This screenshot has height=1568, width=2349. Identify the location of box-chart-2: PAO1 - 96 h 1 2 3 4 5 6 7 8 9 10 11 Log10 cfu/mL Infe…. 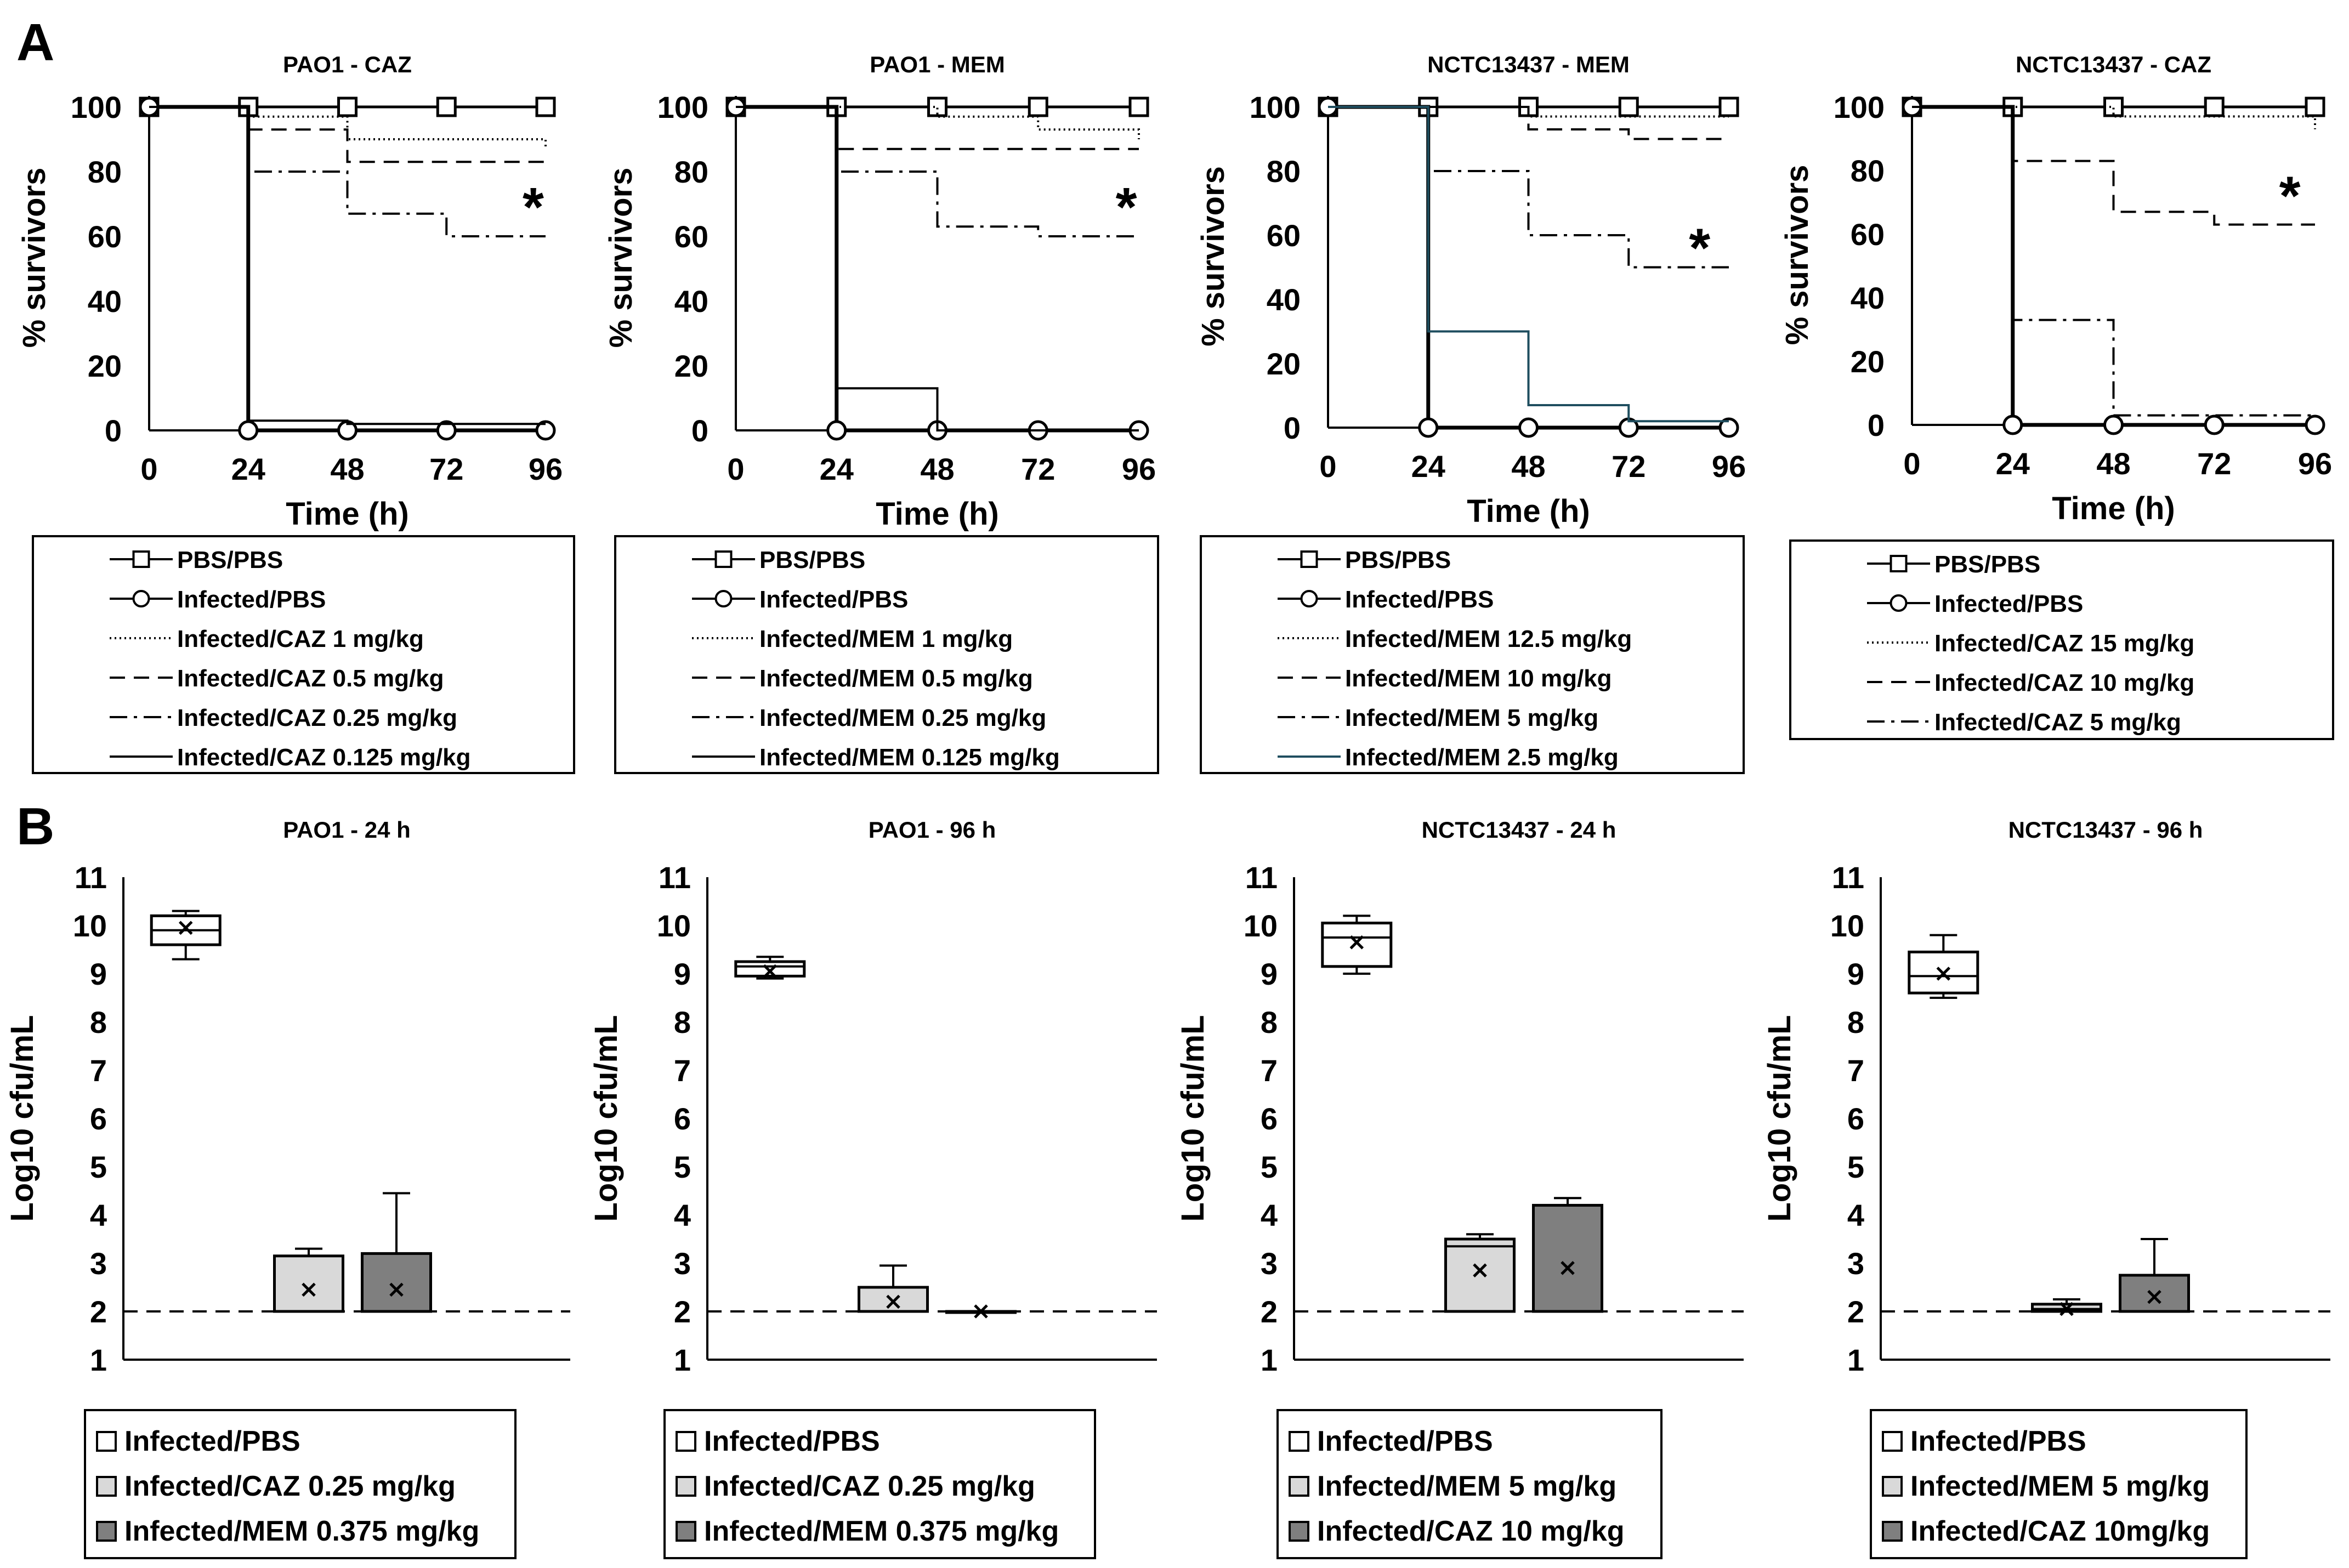
(873, 1188).